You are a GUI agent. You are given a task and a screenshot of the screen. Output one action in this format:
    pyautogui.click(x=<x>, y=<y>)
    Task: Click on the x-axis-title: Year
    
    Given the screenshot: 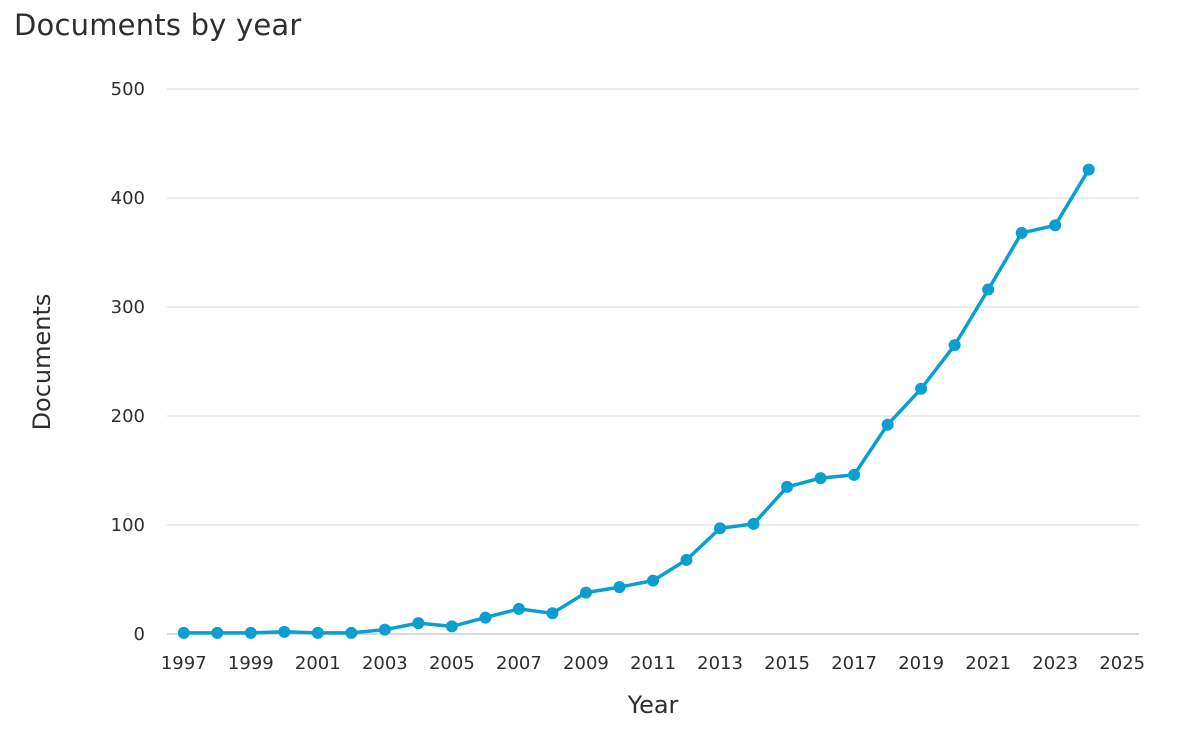 What is the action you would take?
    pyautogui.click(x=653, y=705)
    